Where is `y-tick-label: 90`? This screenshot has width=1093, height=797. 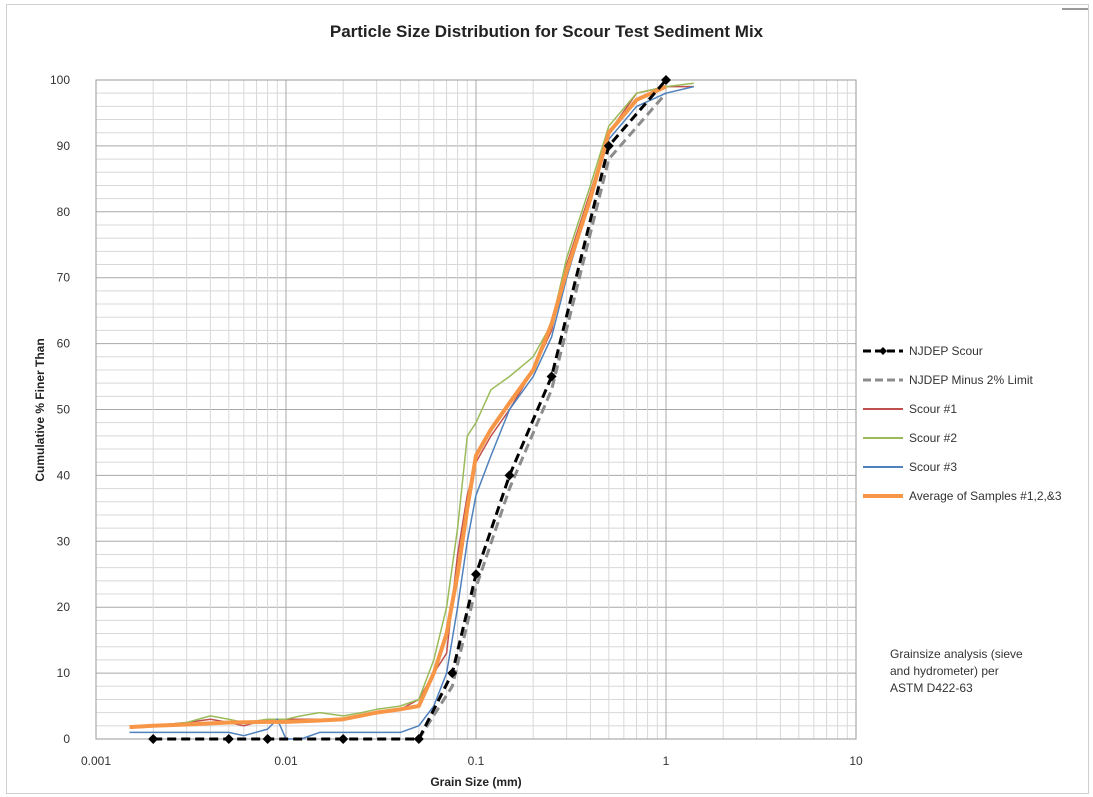 y-tick-label: 90 is located at coordinates (64, 146).